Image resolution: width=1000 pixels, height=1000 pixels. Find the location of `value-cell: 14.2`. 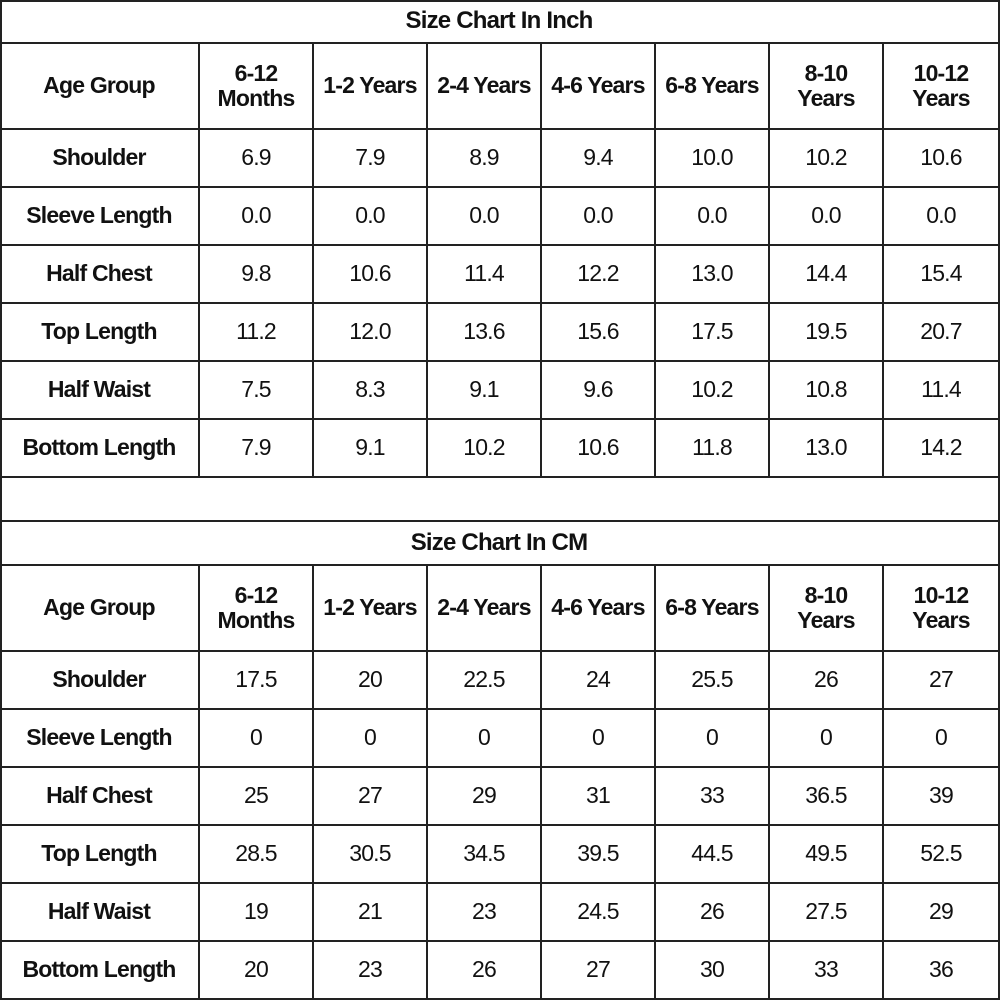

value-cell: 14.2 is located at coordinates (942, 449).